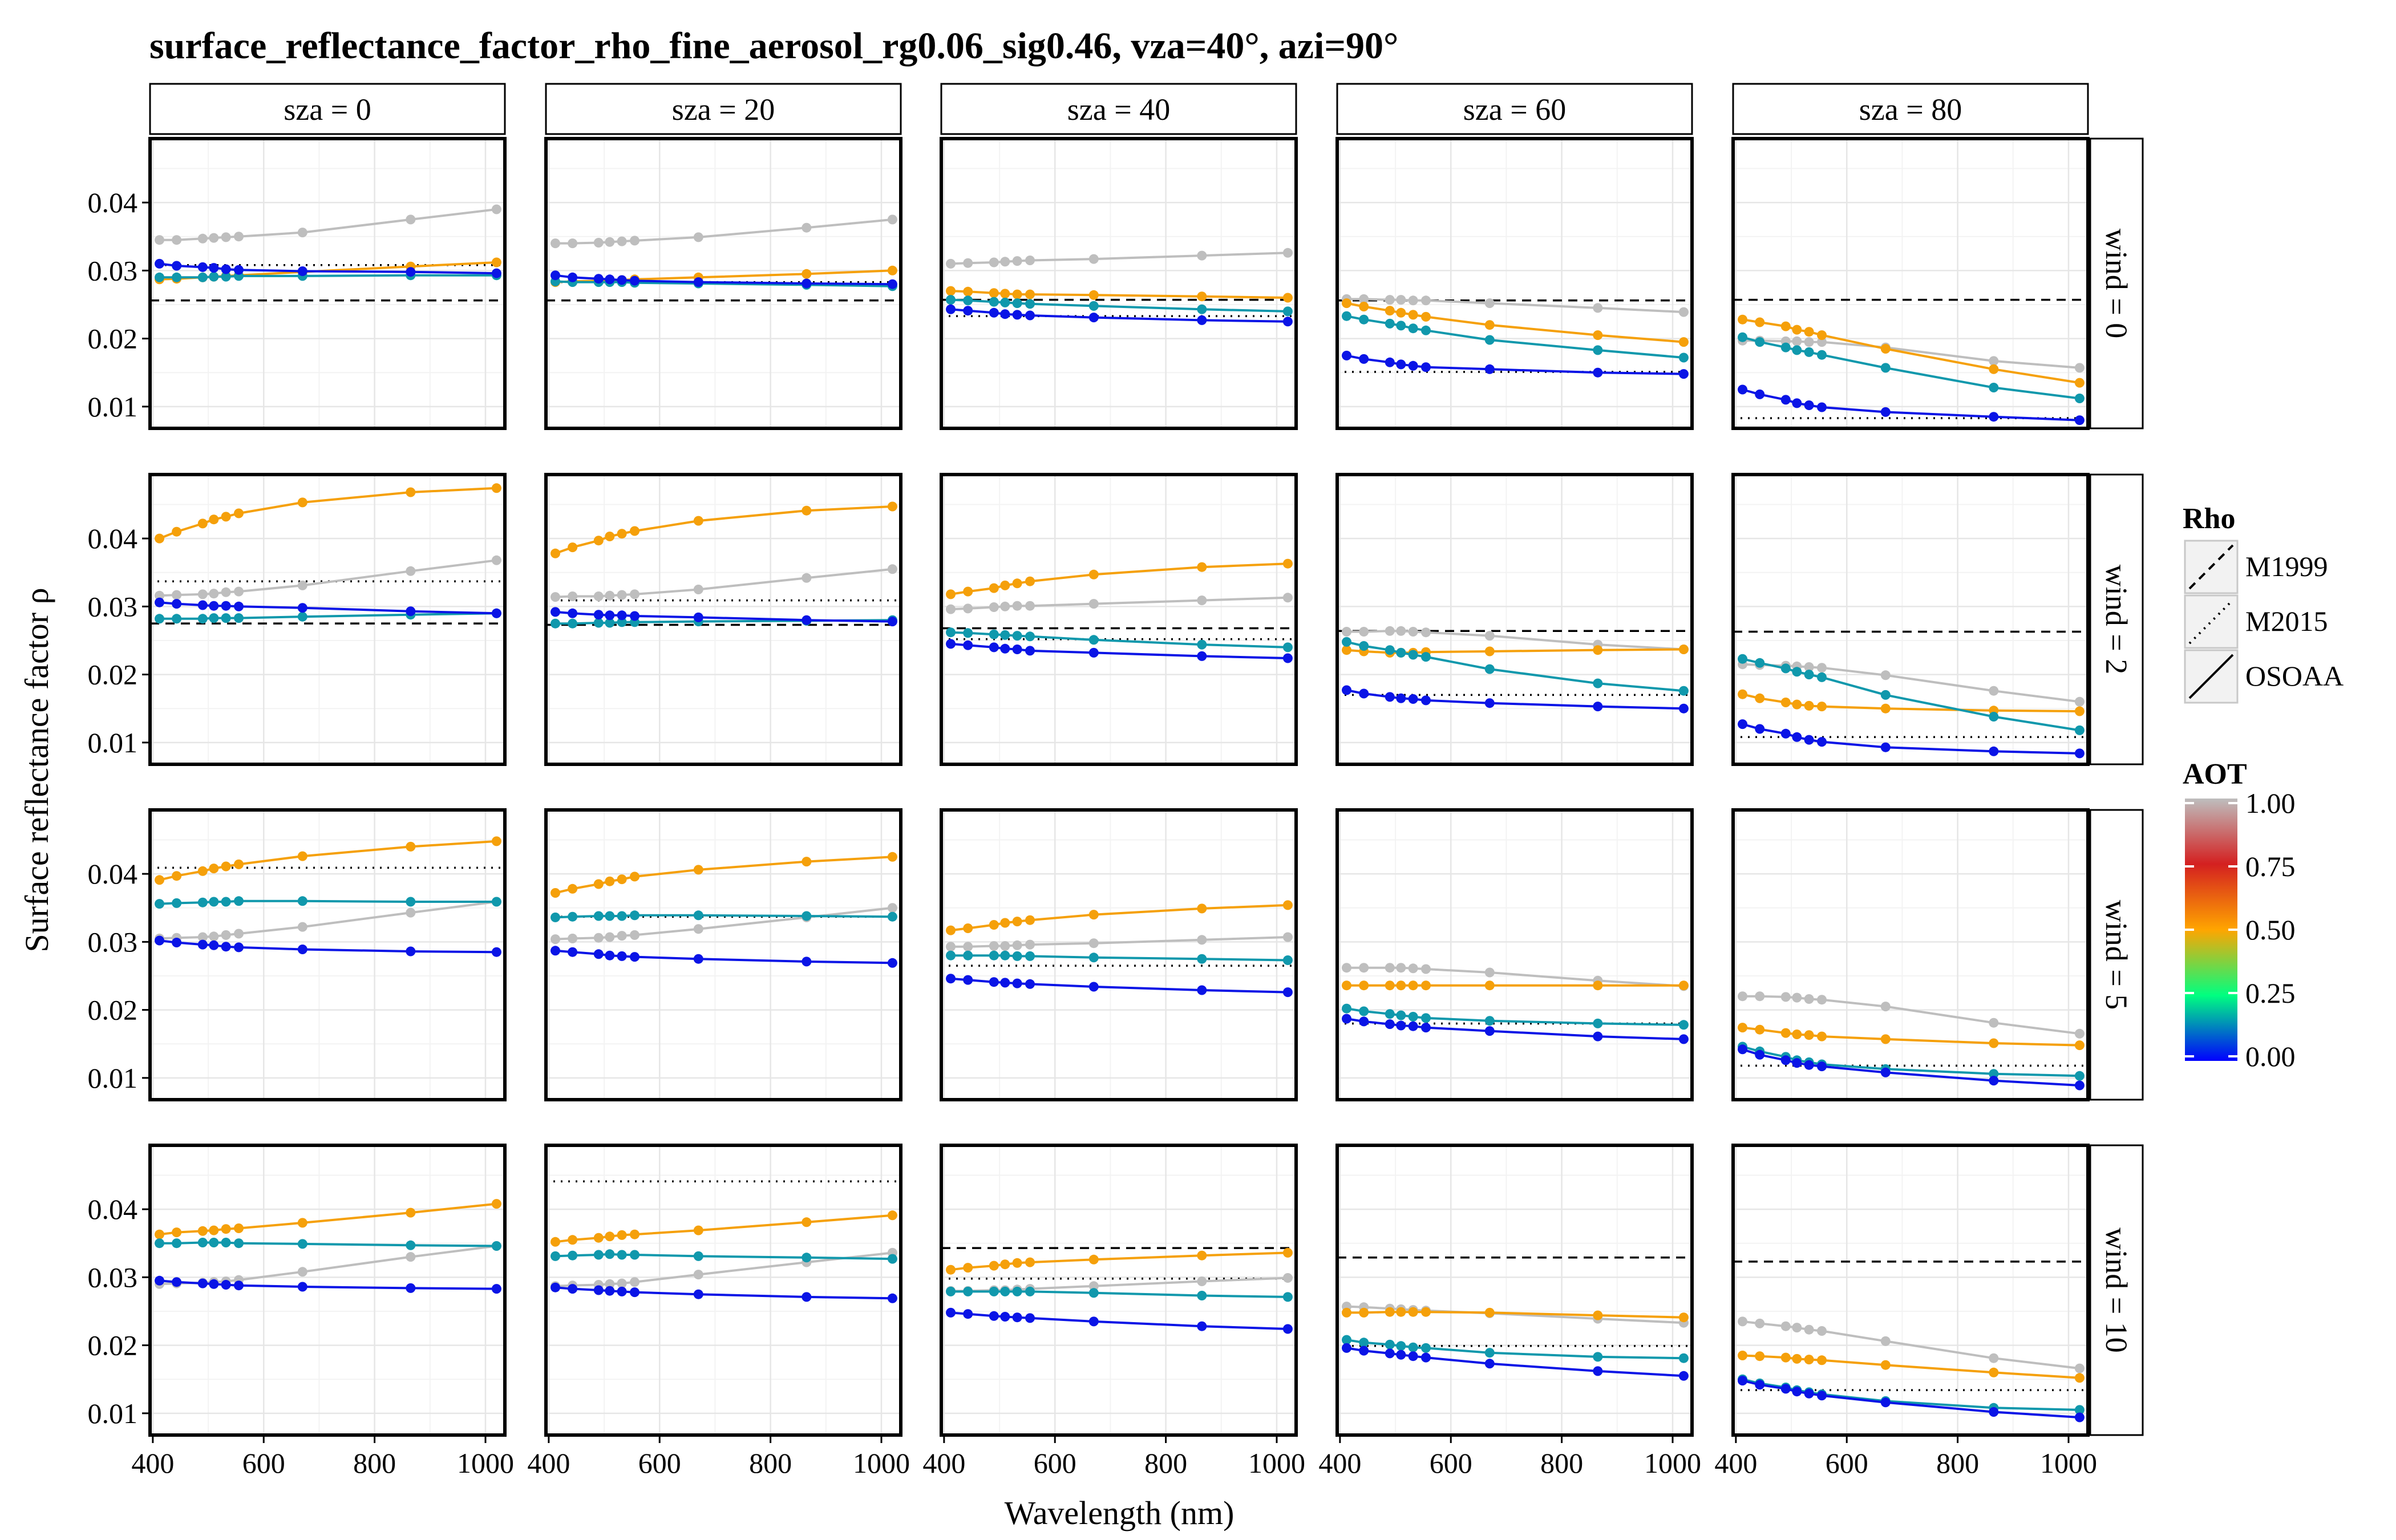 Image resolution: width=2396 pixels, height=1540 pixels. Describe the element at coordinates (1113, 1312) in the screenshot. I see `panel-wind10-sza40: 400 600 800 1000` at that location.